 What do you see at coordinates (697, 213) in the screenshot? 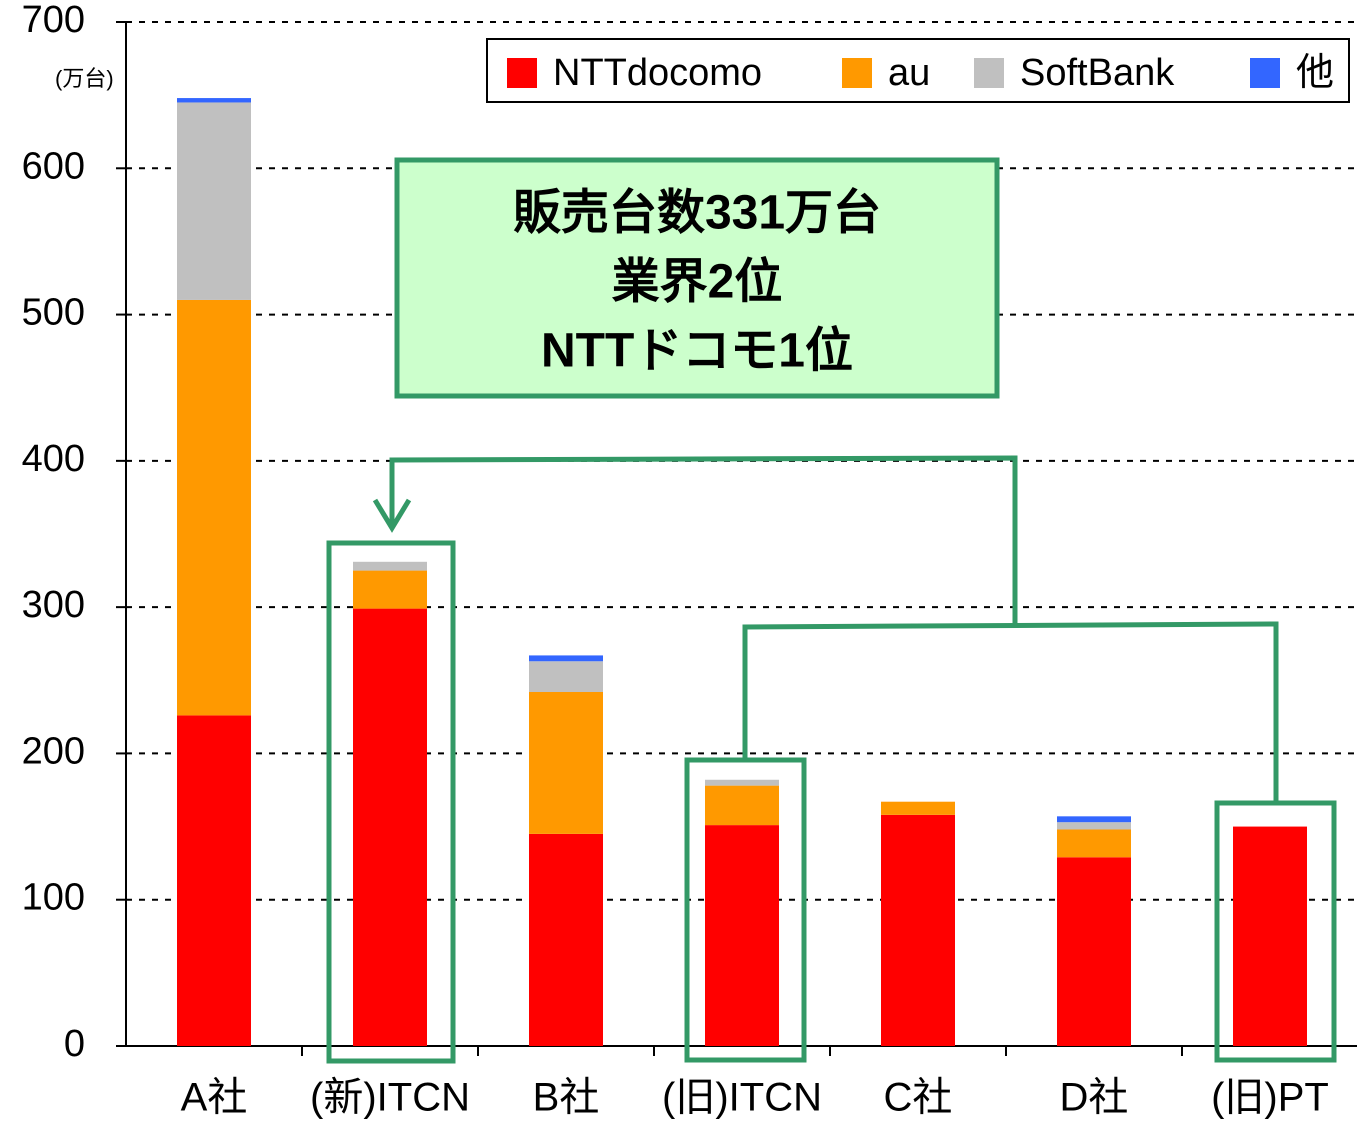
I see `annotation: 販売台数331万台` at bounding box center [697, 213].